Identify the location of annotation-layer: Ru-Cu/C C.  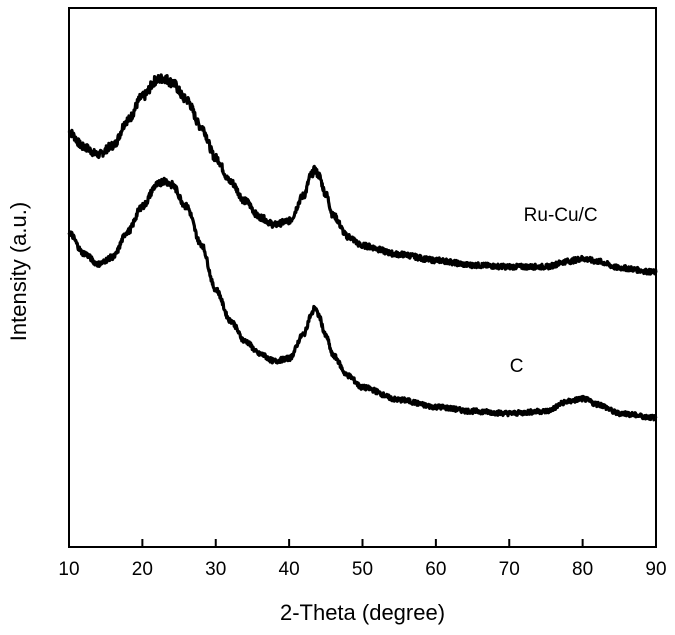
(554, 291).